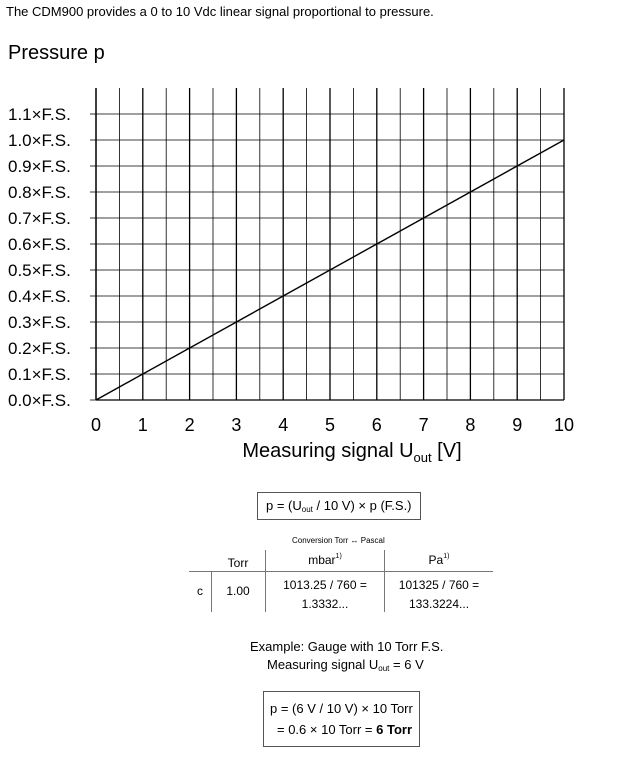 The width and height of the screenshot is (632, 761). What do you see at coordinates (406, 664) in the screenshot?
I see `example-line2-suffix: = 6 V` at bounding box center [406, 664].